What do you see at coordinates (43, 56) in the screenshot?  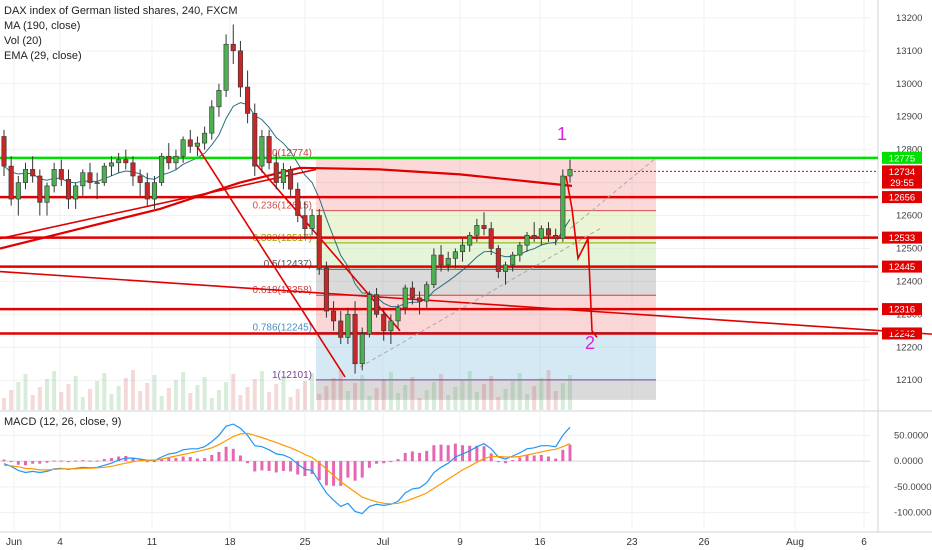 I see `legend-ema: EMA (29, close)` at bounding box center [43, 56].